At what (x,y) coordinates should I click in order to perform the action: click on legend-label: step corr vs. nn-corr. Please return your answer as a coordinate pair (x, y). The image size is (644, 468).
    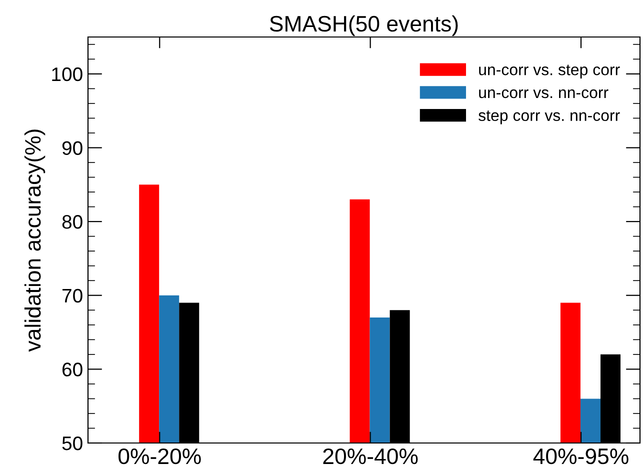
    Looking at the image, I should click on (549, 117).